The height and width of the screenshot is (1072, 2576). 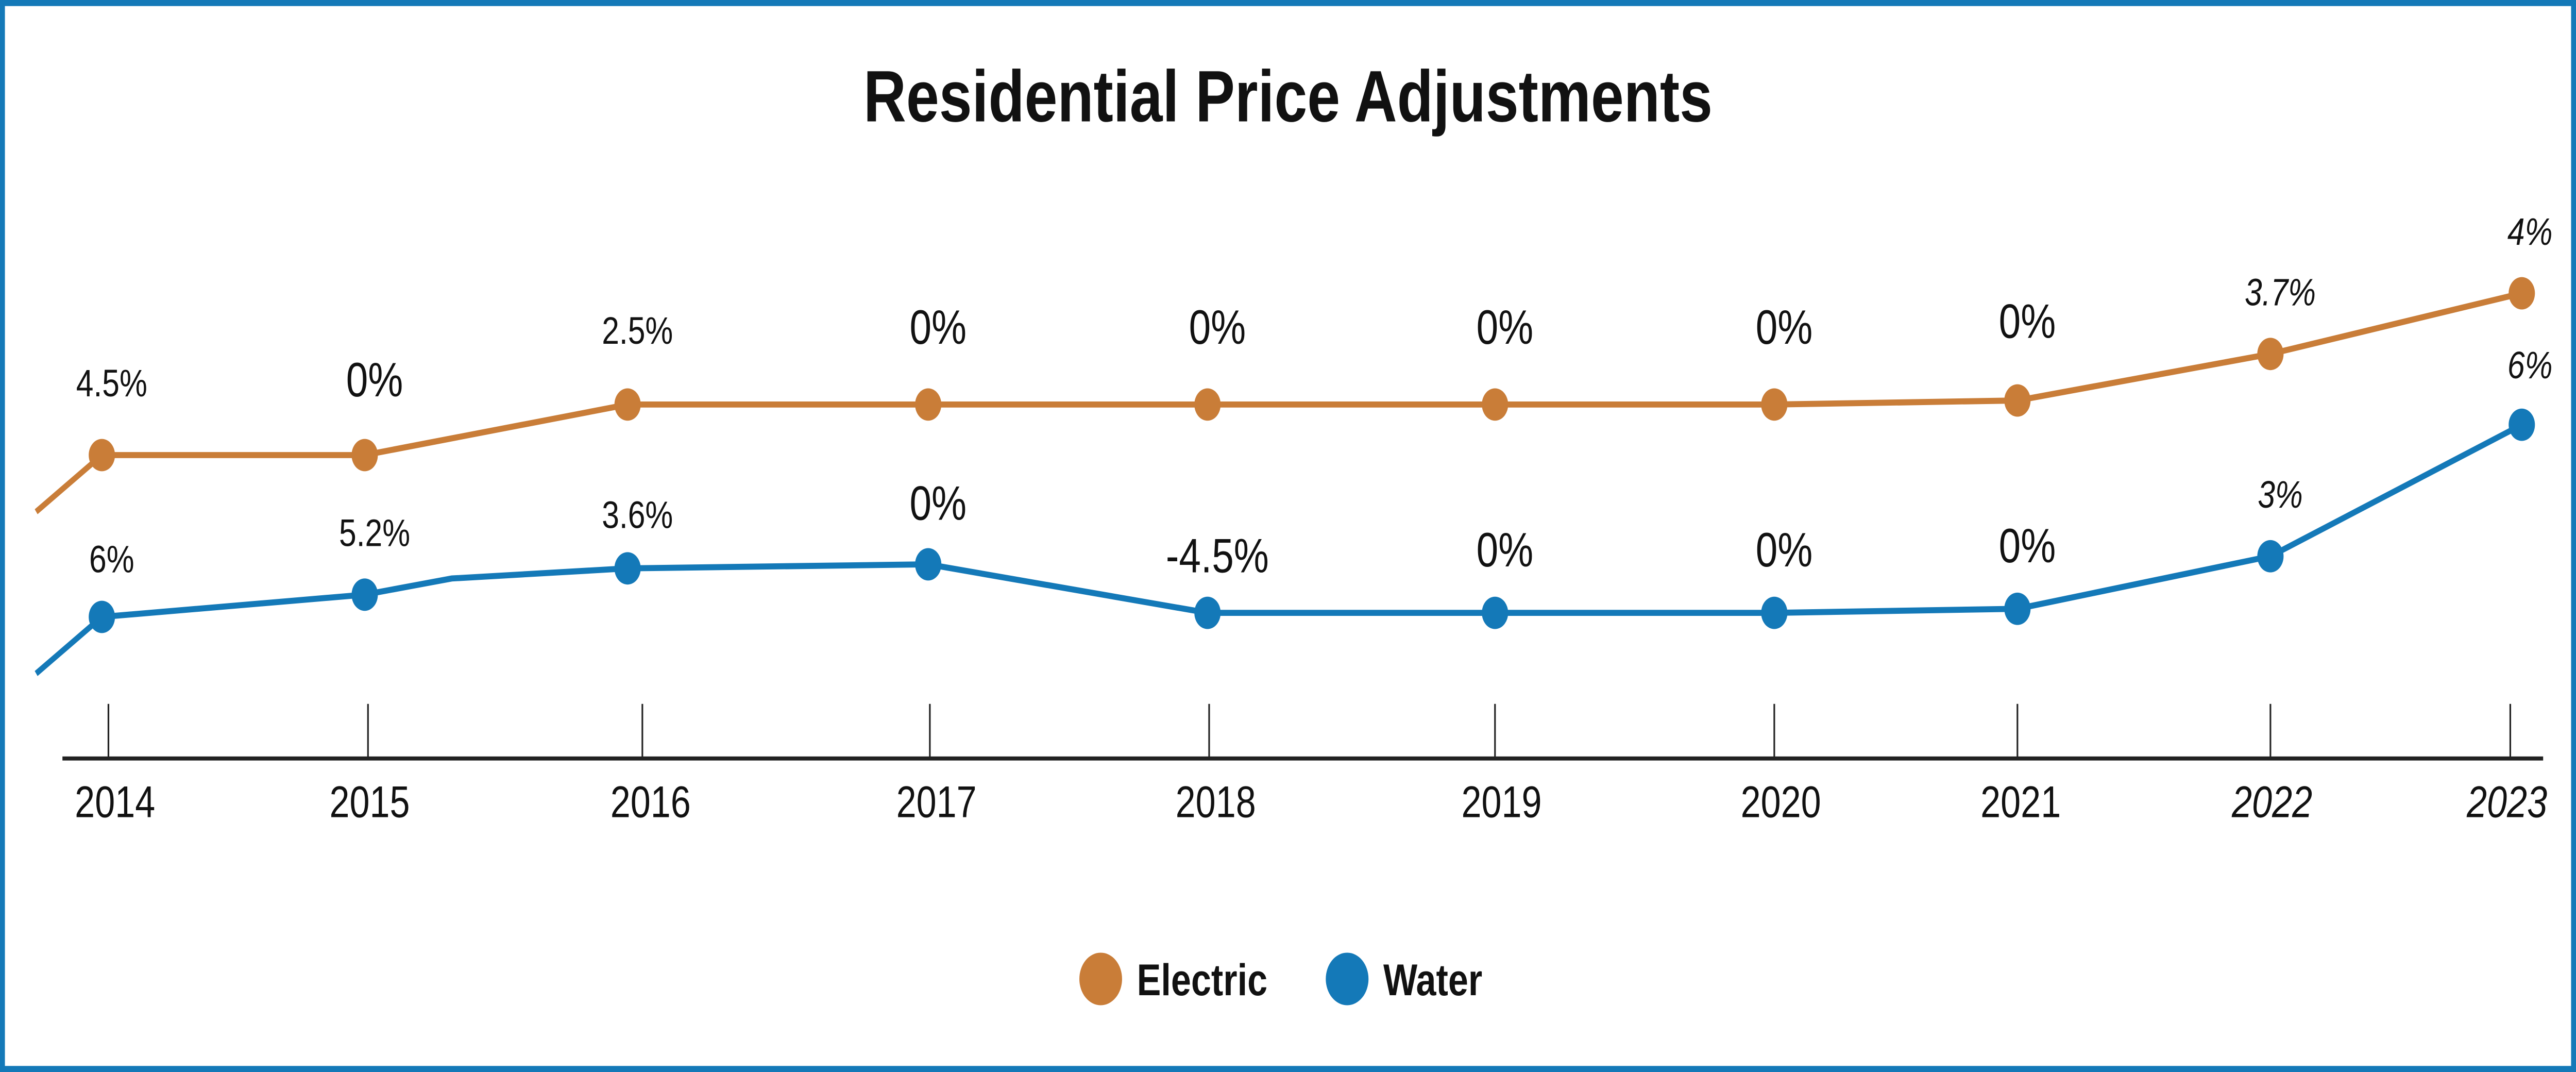 What do you see at coordinates (1288, 96) in the screenshot?
I see `chart-title: Residential Price Adjustments` at bounding box center [1288, 96].